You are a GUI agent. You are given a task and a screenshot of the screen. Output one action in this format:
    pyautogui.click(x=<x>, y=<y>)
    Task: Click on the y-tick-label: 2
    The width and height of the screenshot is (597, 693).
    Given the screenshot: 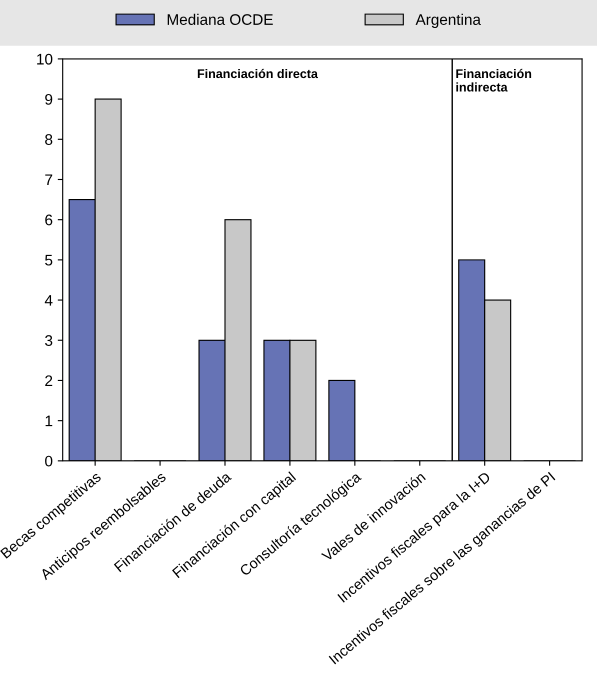 What is the action you would take?
    pyautogui.click(x=48, y=380)
    